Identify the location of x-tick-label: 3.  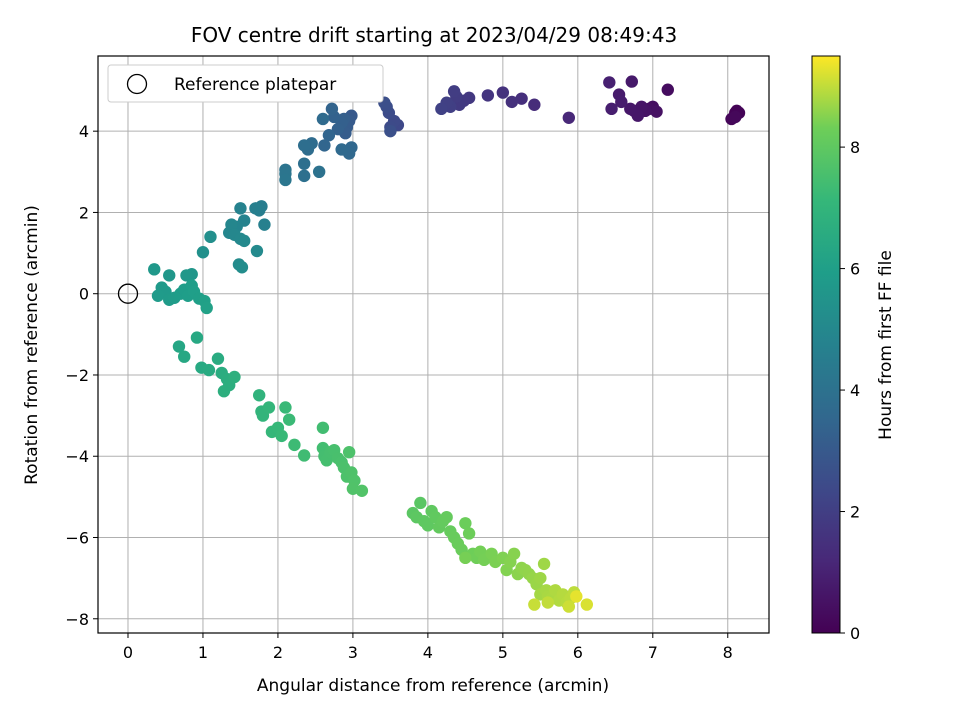
(353, 652).